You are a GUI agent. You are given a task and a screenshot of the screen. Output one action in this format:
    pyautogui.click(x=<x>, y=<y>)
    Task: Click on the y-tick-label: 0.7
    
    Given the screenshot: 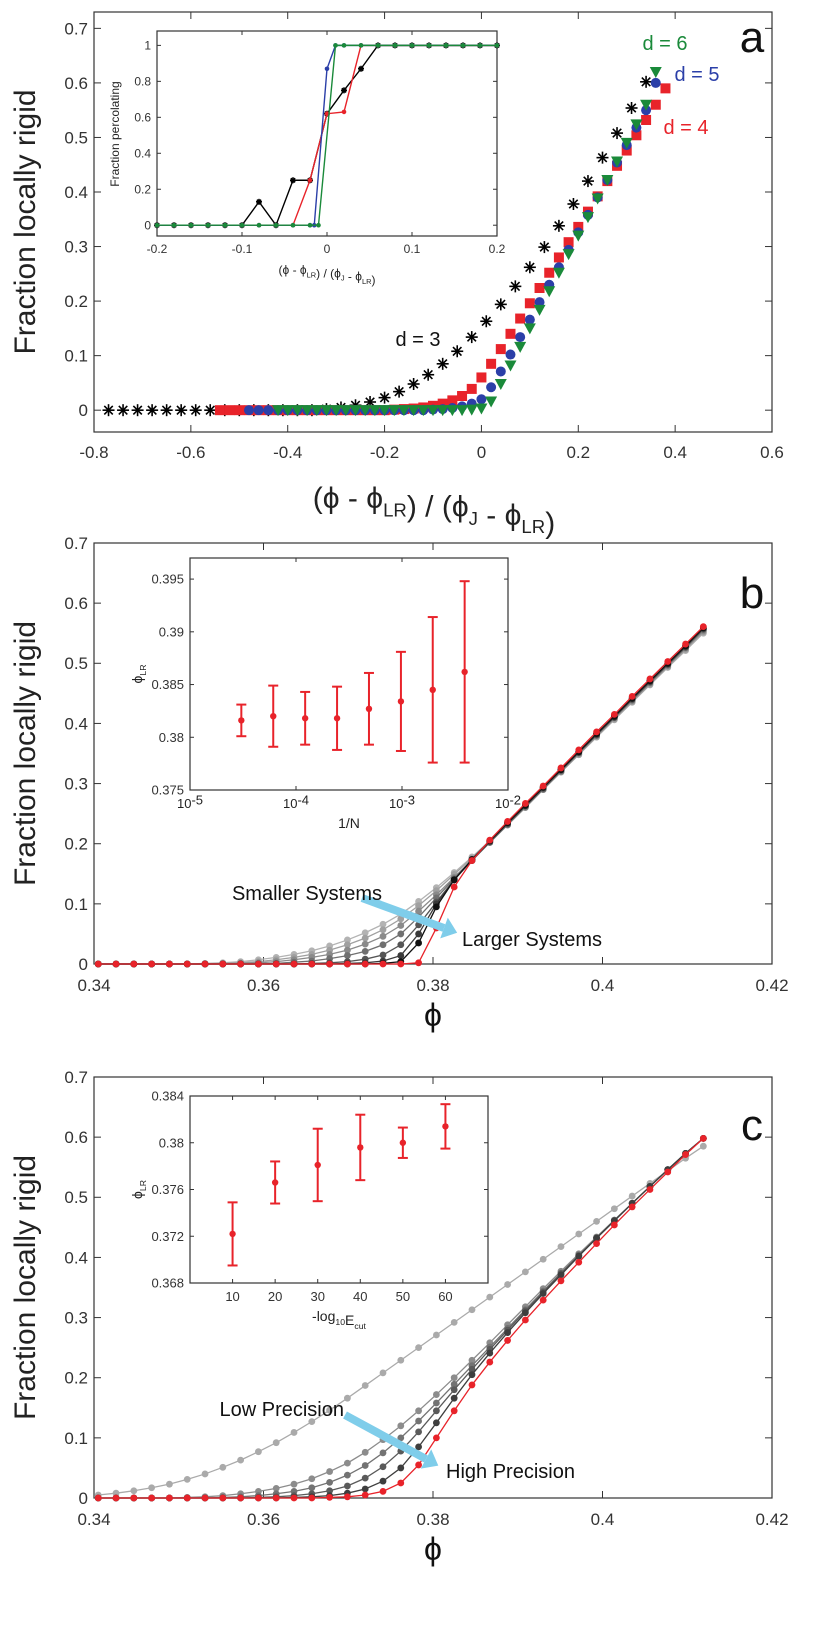 What is the action you would take?
    pyautogui.click(x=76, y=543)
    